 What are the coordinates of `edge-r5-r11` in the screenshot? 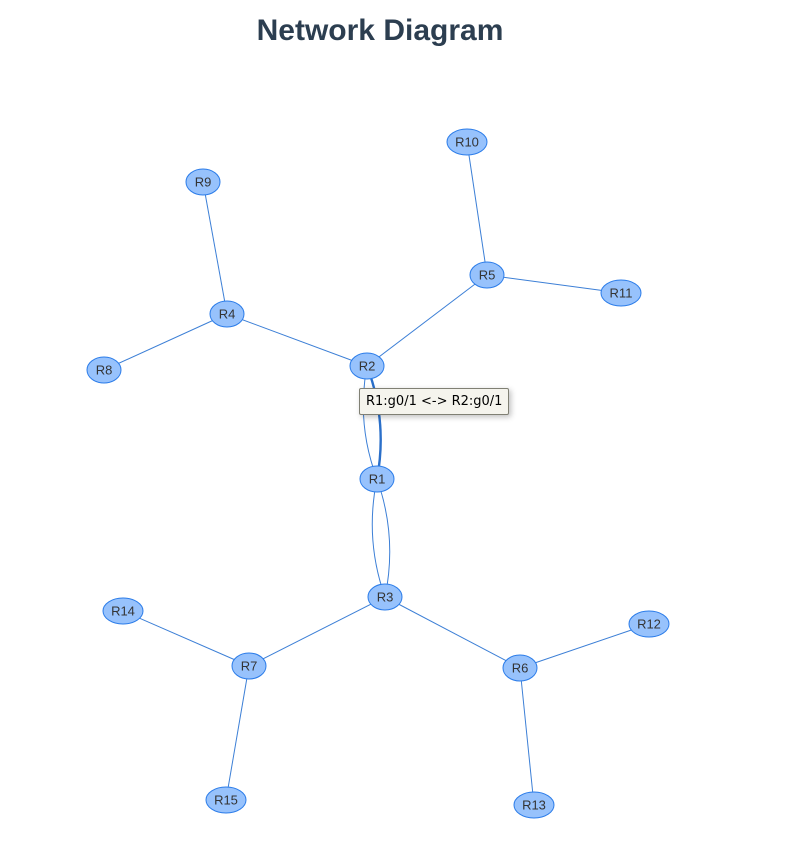 It's located at (554, 284).